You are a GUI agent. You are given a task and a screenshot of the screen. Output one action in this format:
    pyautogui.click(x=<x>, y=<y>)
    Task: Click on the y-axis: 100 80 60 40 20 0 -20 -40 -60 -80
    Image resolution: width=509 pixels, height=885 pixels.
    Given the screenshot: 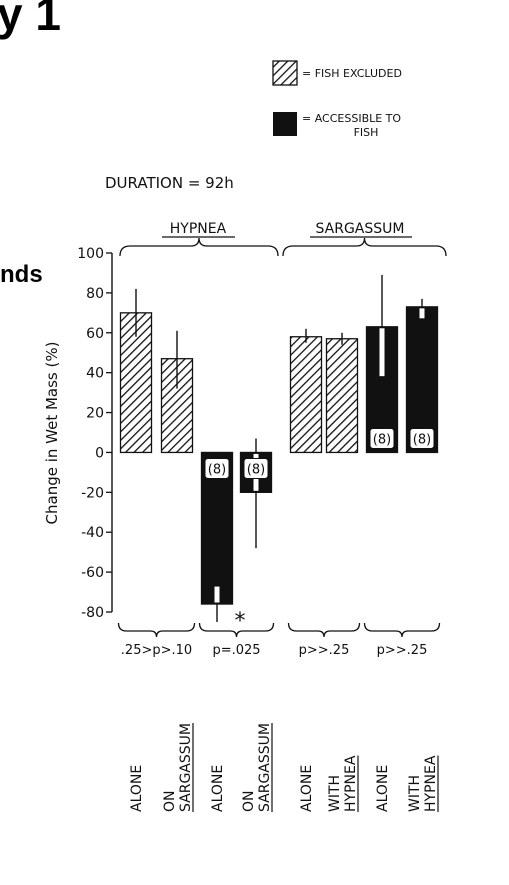 What is the action you would take?
    pyautogui.click(x=95, y=433)
    